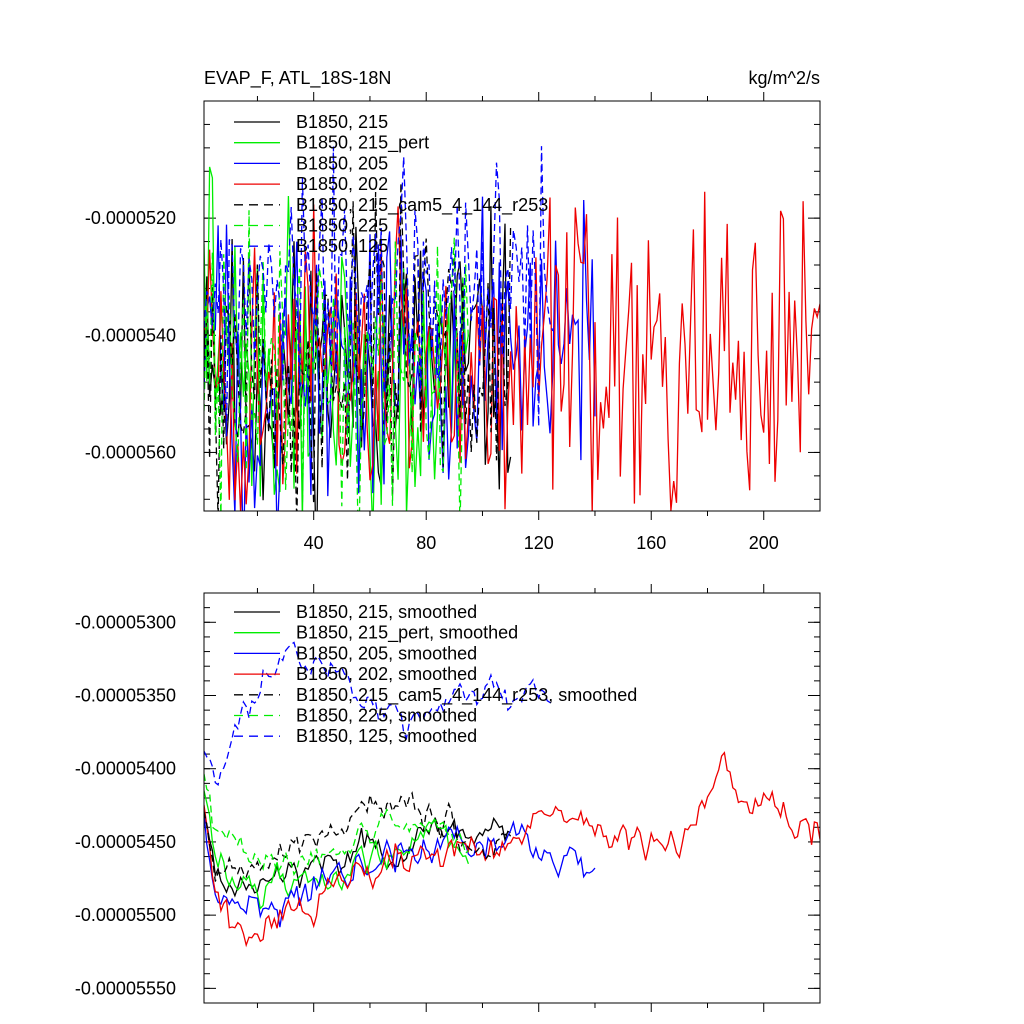  What do you see at coordinates (342, 246) in the screenshot?
I see `legend-label: B1850, 125` at bounding box center [342, 246].